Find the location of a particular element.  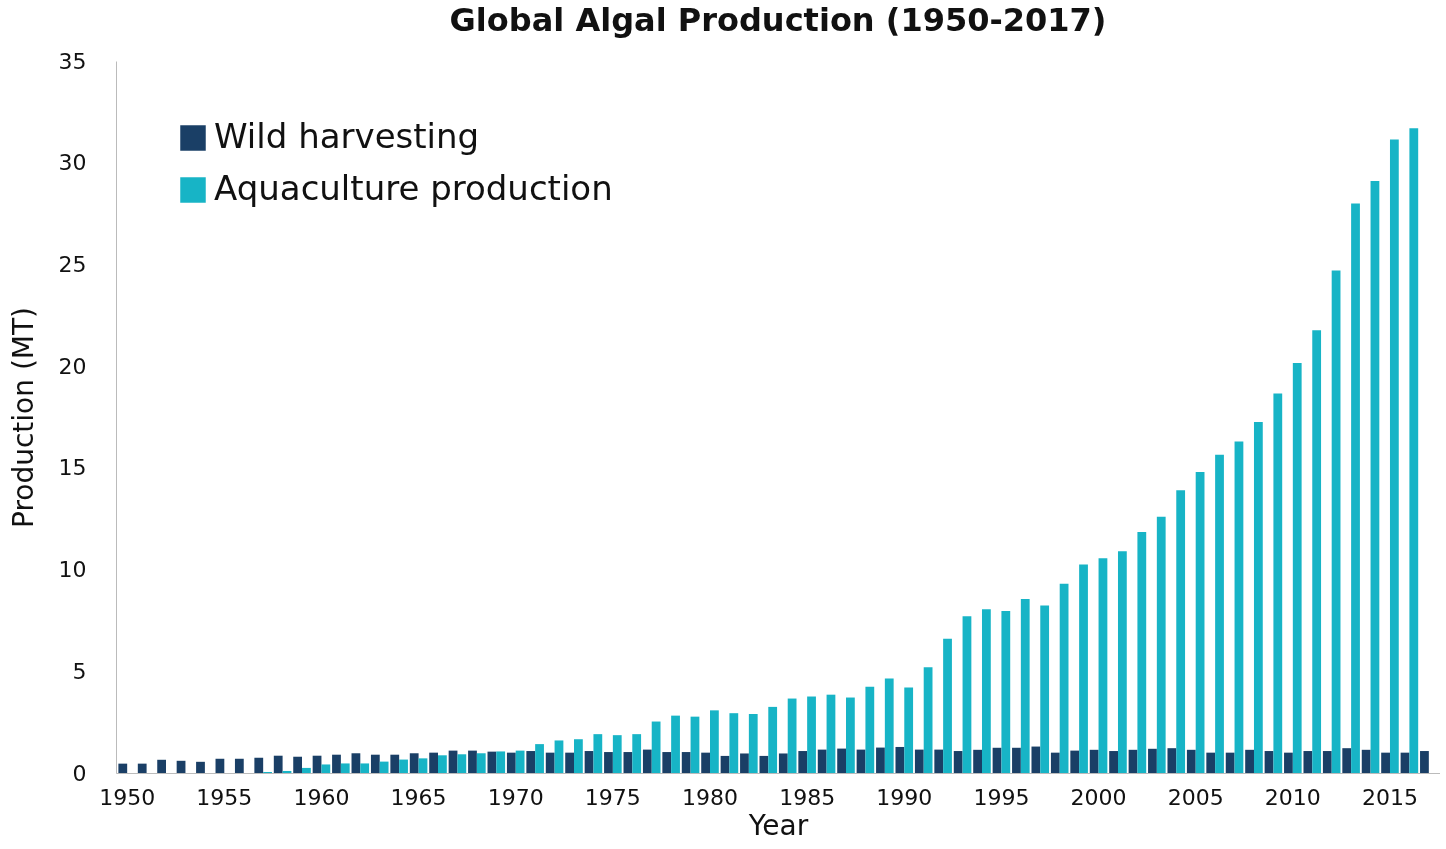

y-tick-label: 30 is located at coordinates (72, 163).